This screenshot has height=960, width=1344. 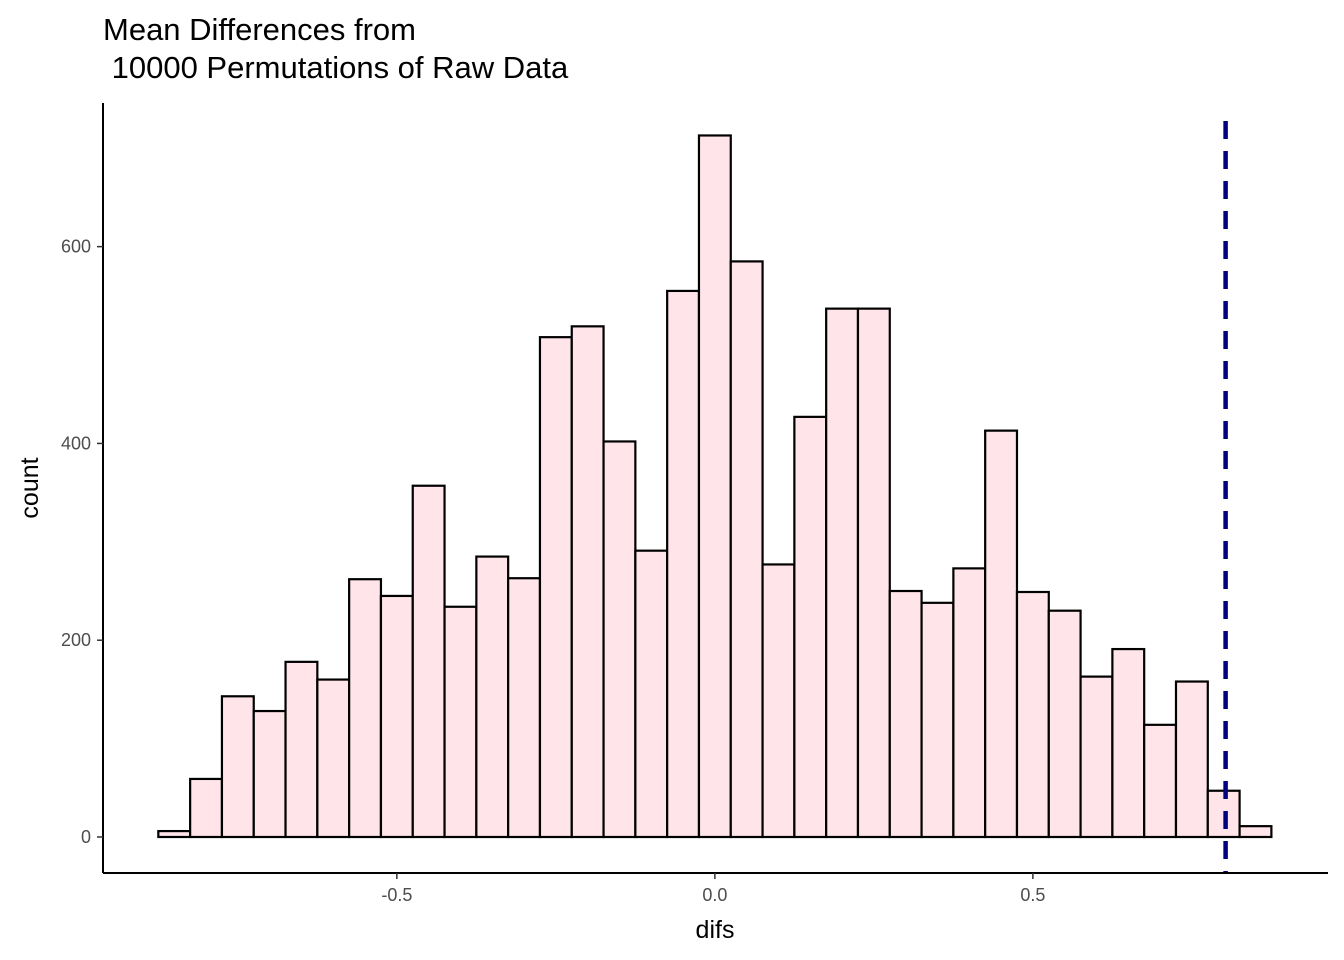 I want to click on x-axis-label: difs, so click(x=715, y=930).